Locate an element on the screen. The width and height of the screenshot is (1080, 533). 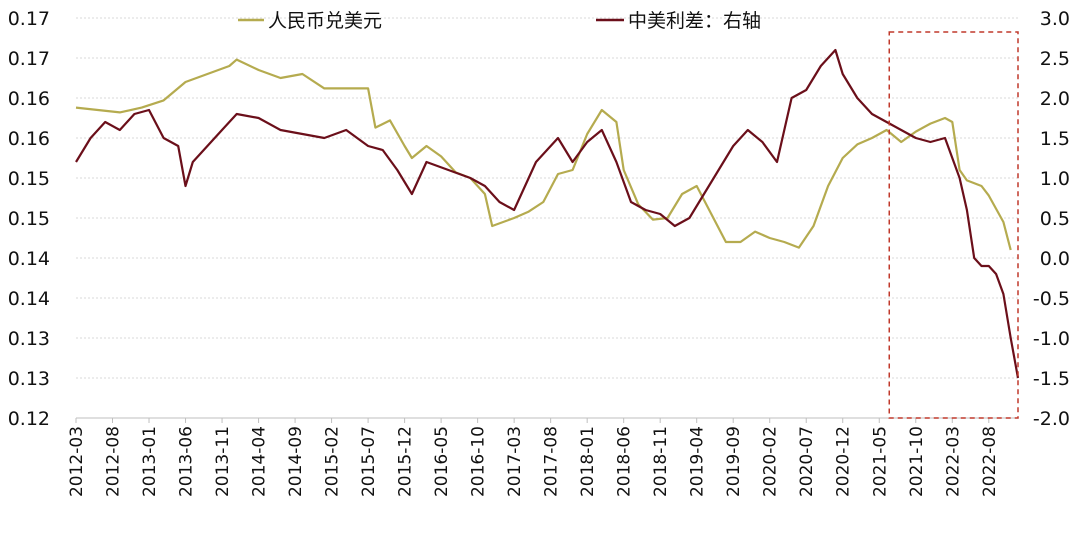
x-tick-label: 2020-07 is located at coordinates (807, 461).